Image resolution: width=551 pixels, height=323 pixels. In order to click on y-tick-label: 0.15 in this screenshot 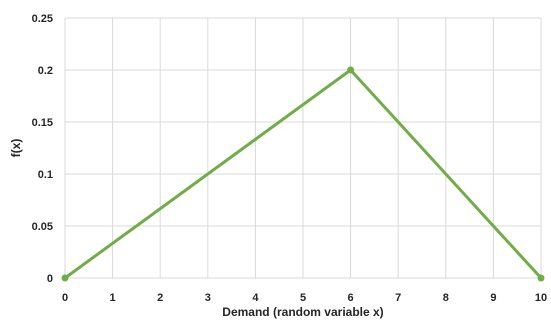, I will do `click(42, 123)`.